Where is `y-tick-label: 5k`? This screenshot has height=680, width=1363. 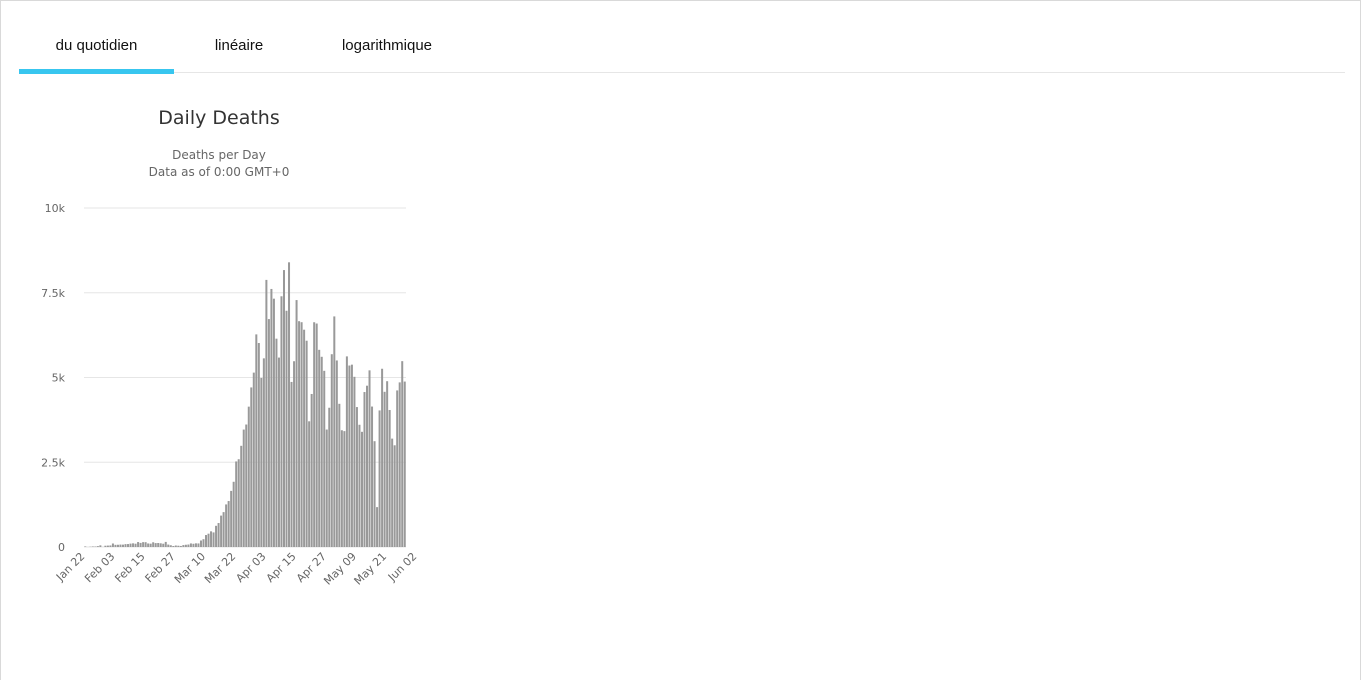
y-tick-label: 5k is located at coordinates (59, 378).